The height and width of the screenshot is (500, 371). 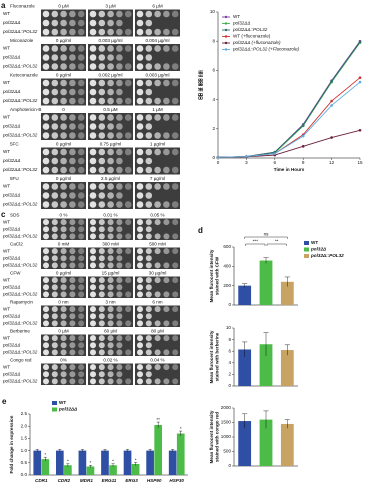 What do you see at coordinates (21, 302) in the screenshot?
I see `drug-name: Rapamycin` at bounding box center [21, 302].